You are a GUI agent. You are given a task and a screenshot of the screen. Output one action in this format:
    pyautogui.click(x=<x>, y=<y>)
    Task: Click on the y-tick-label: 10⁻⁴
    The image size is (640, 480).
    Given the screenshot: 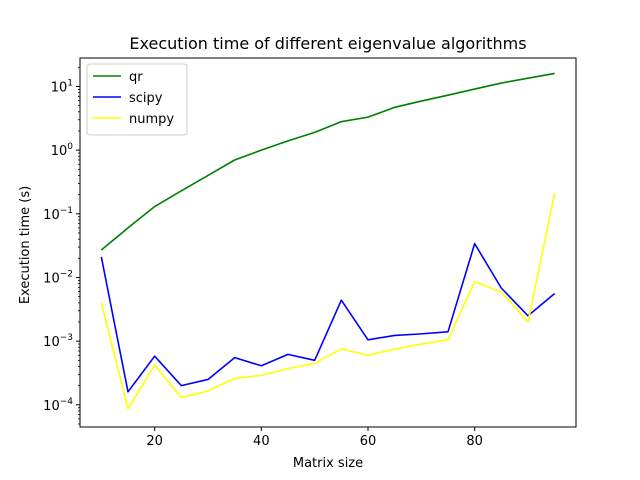 What is the action you would take?
    pyautogui.click(x=58, y=405)
    